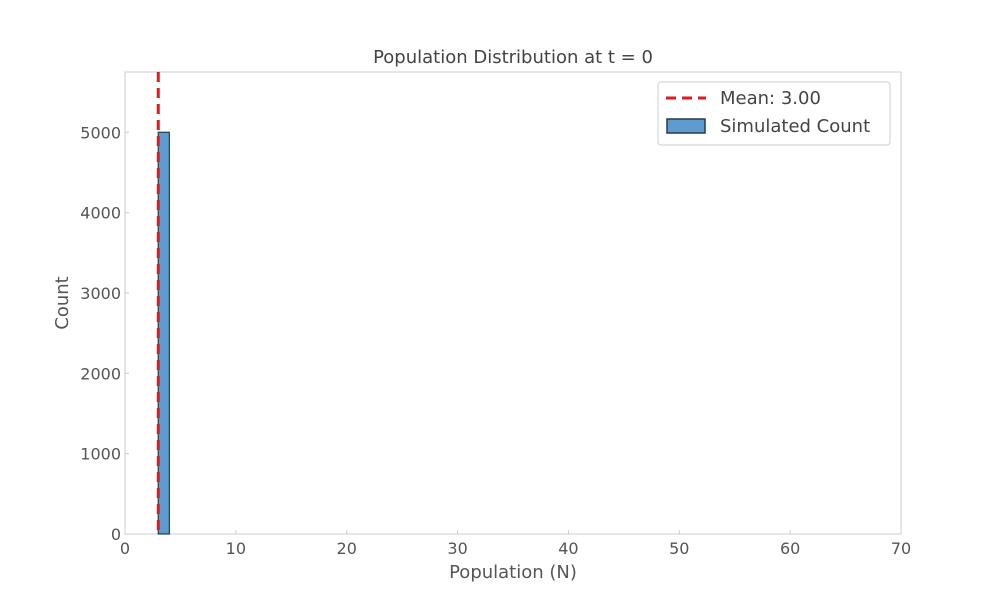  Describe the element at coordinates (100, 213) in the screenshot. I see `y-tick-label: 4000` at that location.